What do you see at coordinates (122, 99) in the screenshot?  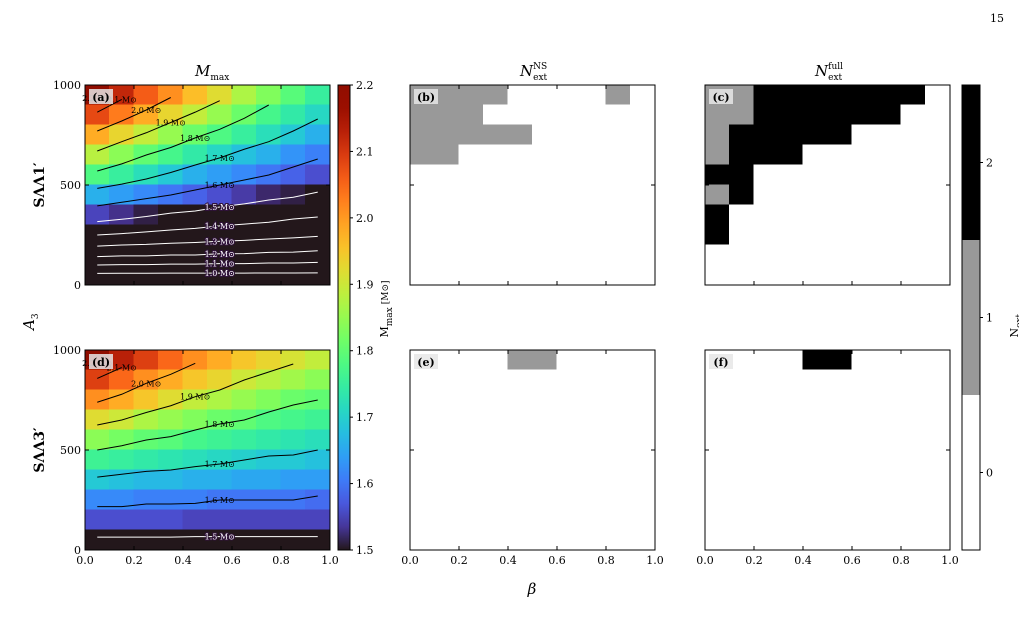 I see `contour-label: 2.1 M⊙` at bounding box center [122, 99].